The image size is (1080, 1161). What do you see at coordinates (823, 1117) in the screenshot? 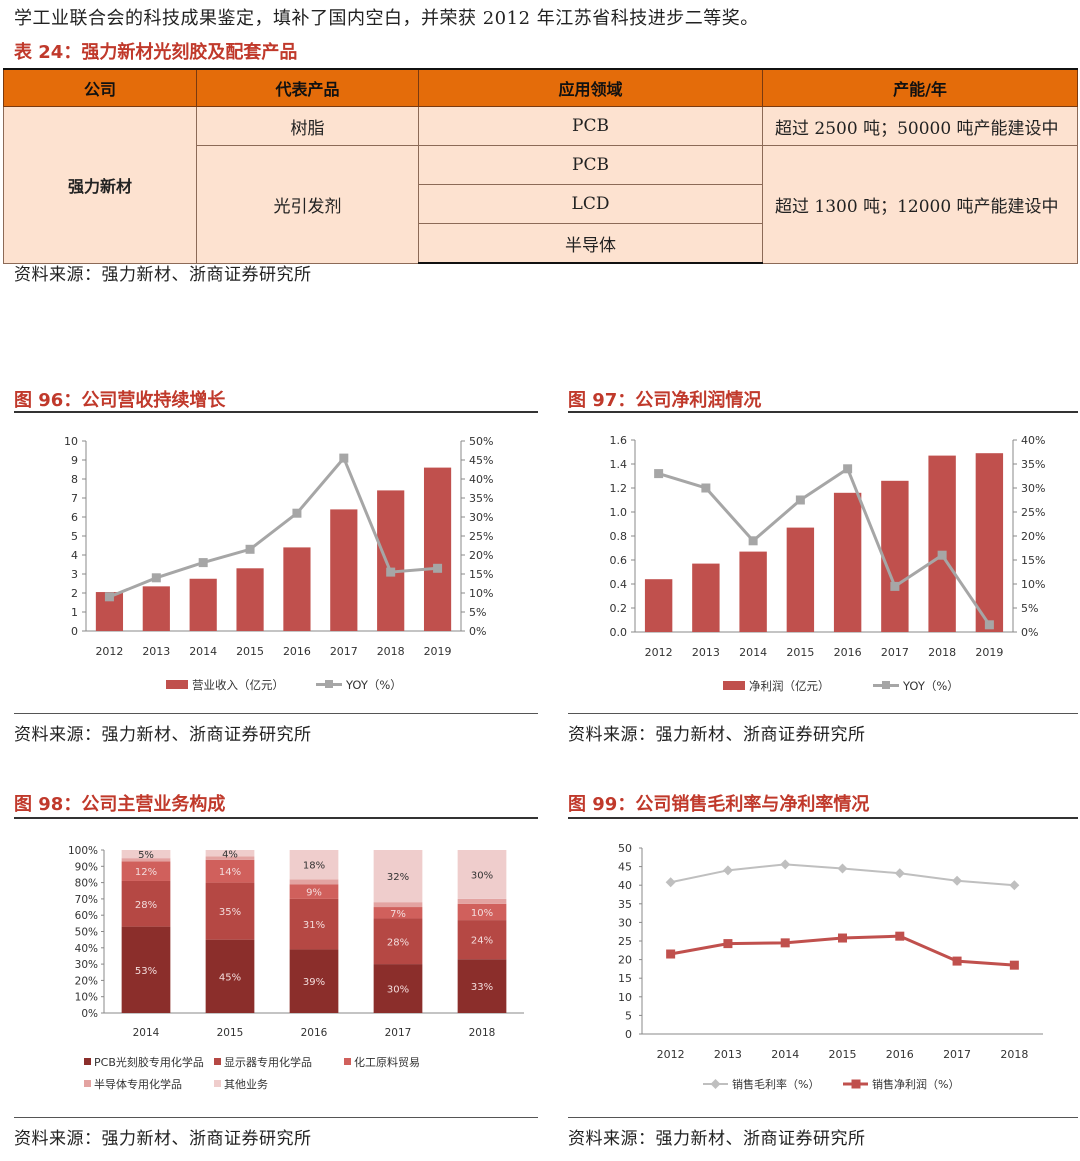
I see `fig99-bottom-rule` at bounding box center [823, 1117].